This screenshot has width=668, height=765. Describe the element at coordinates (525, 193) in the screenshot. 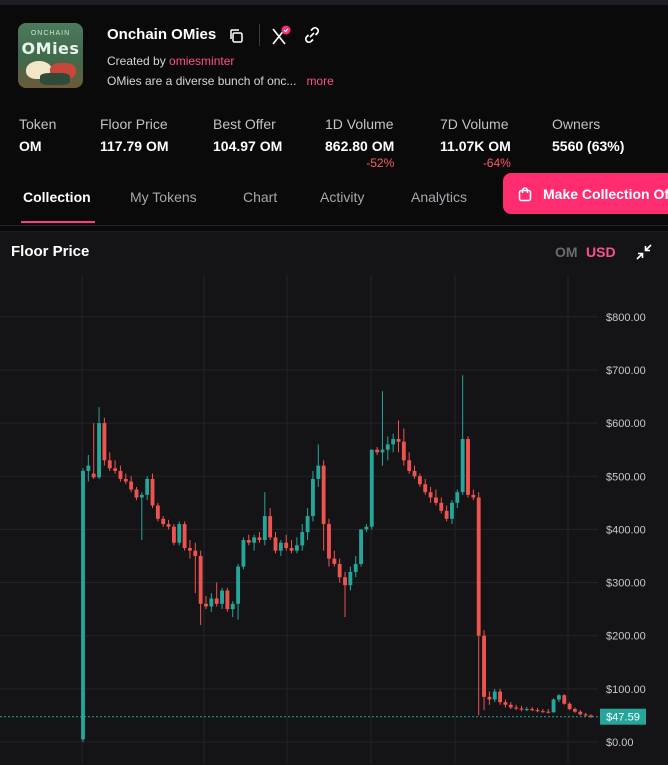

I see `shopping-bag-icon` at that location.